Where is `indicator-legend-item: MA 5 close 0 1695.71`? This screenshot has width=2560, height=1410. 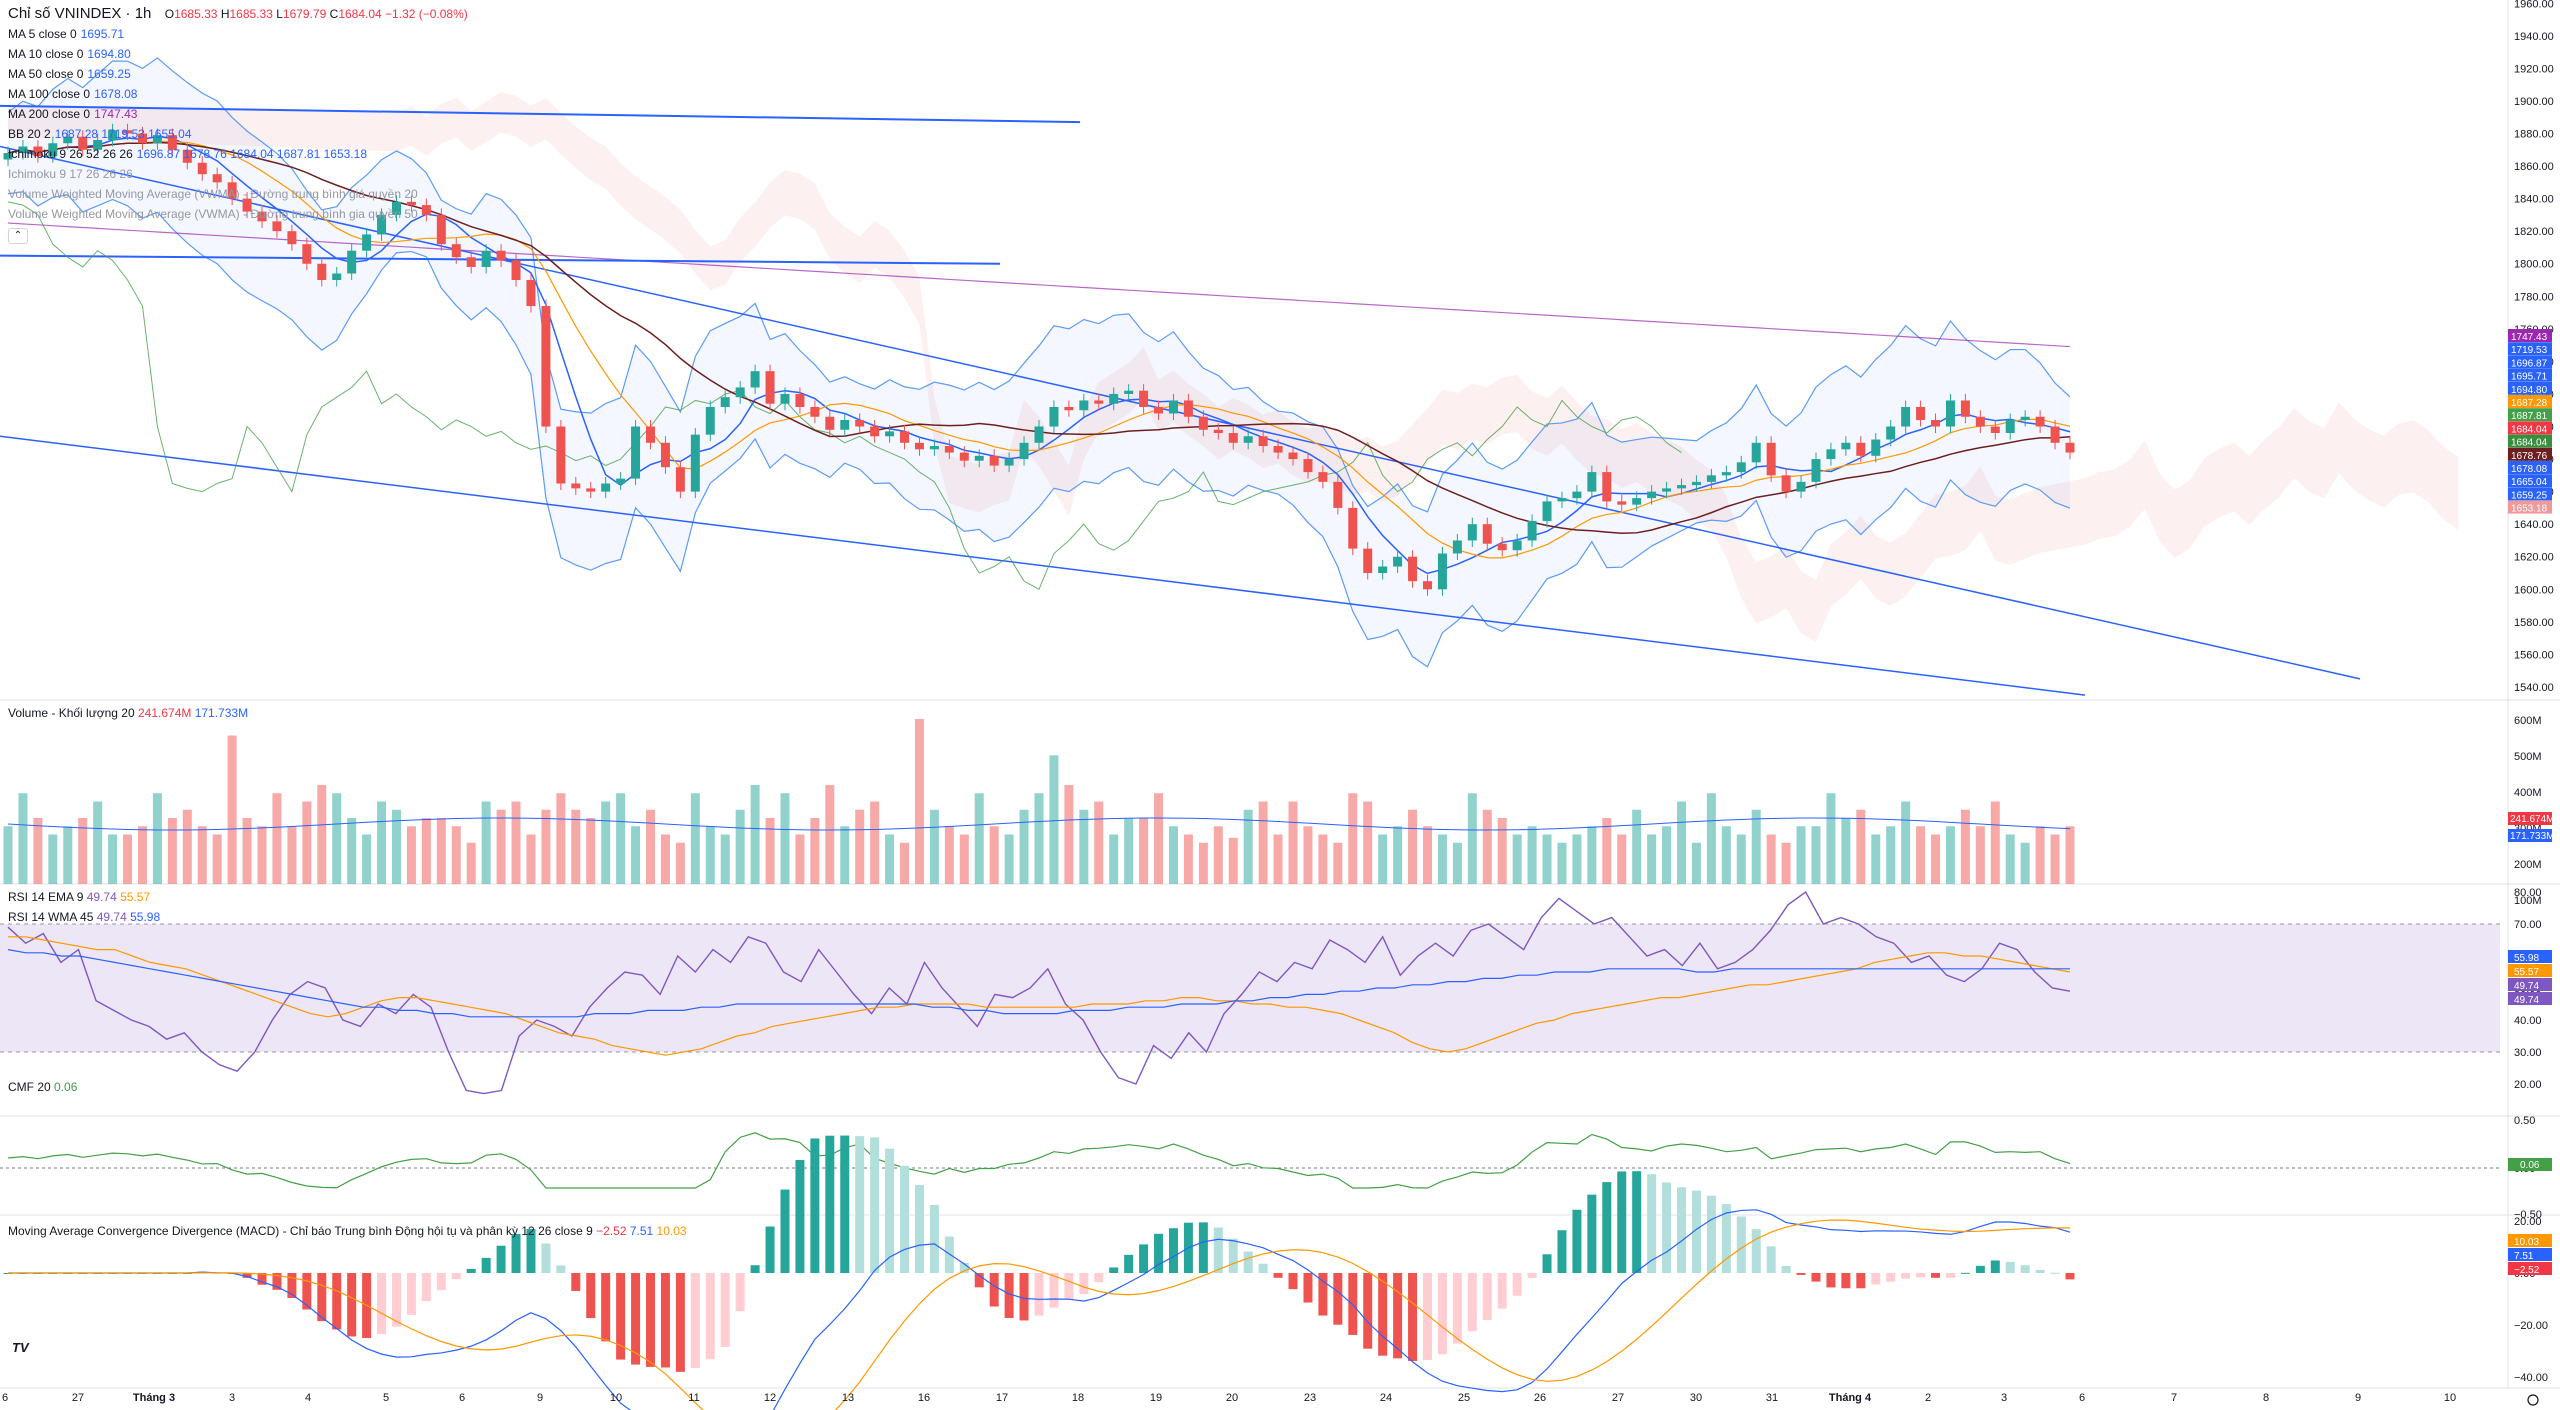 indicator-legend-item: MA 5 close 0 1695.71 is located at coordinates (238, 34).